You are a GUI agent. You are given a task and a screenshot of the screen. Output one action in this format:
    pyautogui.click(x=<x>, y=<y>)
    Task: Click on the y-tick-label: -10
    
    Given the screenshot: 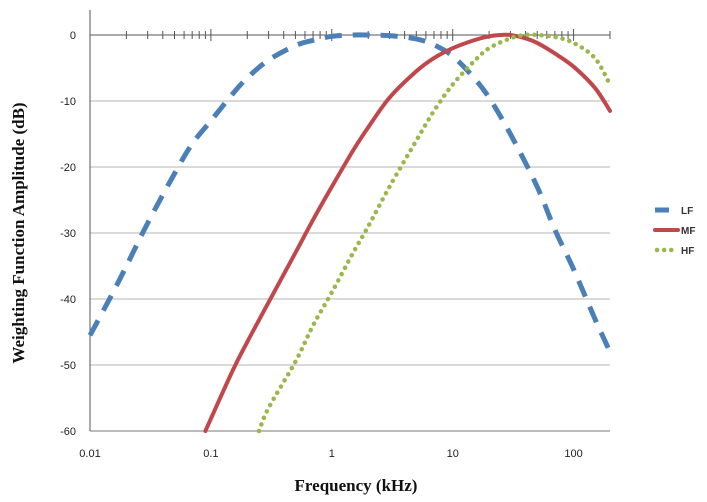 What is the action you would take?
    pyautogui.click(x=68, y=102)
    